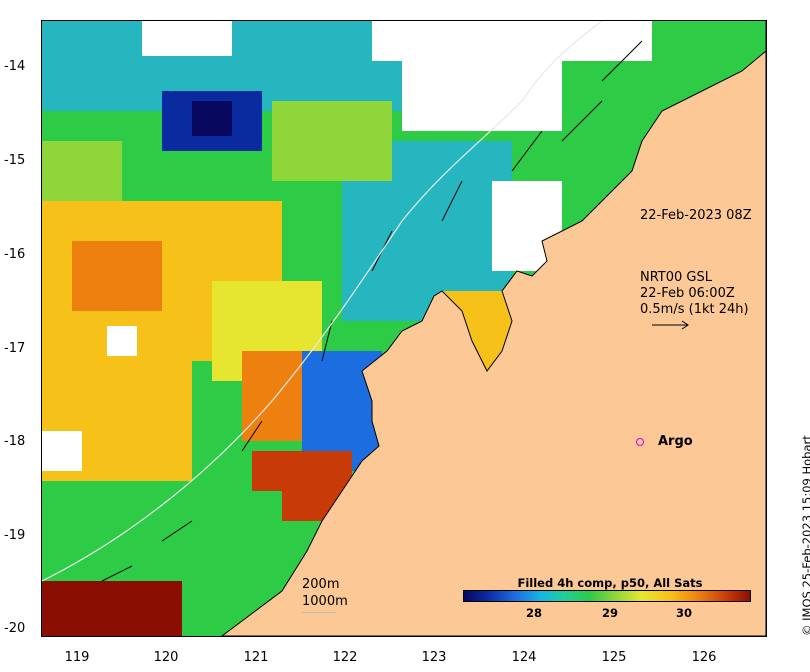 Image resolution: width=810 pixels, height=672 pixels. I want to click on bathymetry-legend-line, so click(319, 612).